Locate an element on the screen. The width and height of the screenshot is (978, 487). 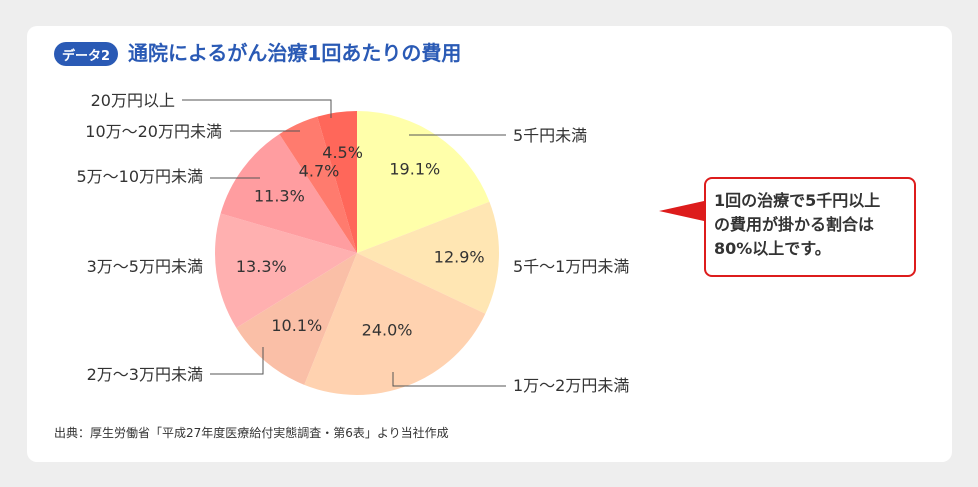
callout-line: の費用が掛かる割合は is located at coordinates (794, 224).